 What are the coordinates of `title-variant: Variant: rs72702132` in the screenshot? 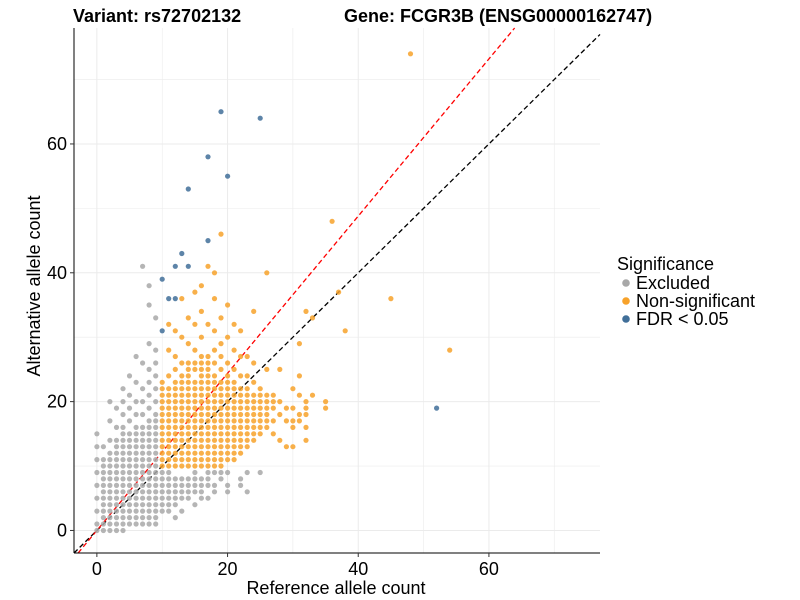 It's located at (157, 16).